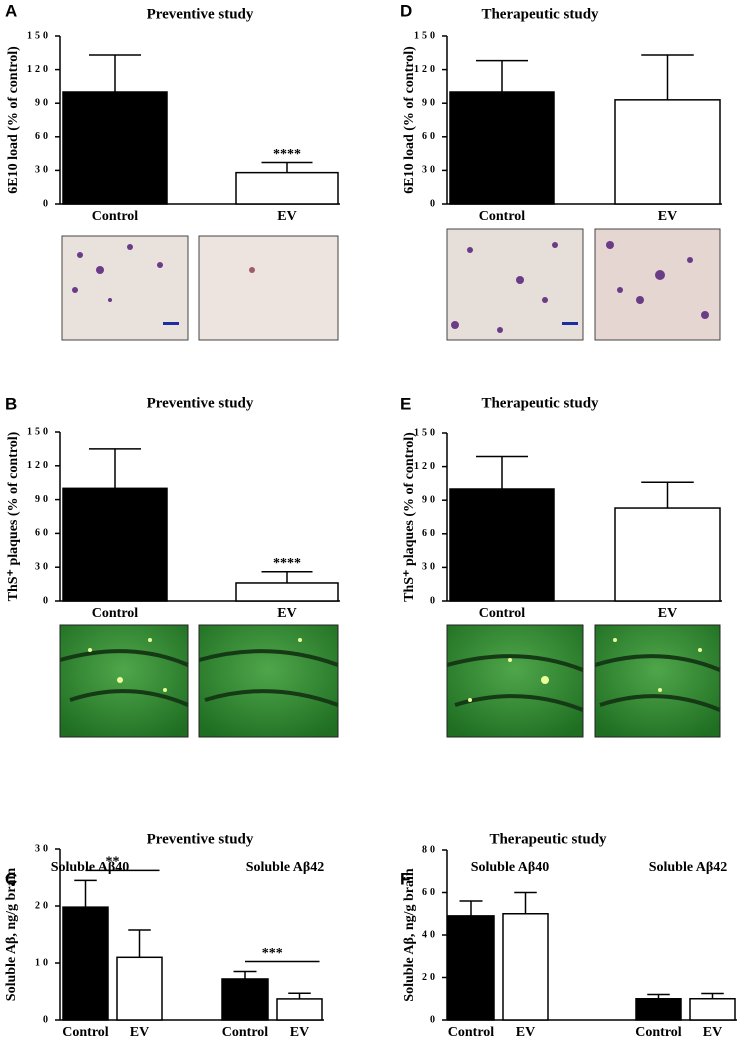 This screenshot has width=744, height=1045. Describe the element at coordinates (11, 403) in the screenshot. I see `panel-letter: B` at that location.